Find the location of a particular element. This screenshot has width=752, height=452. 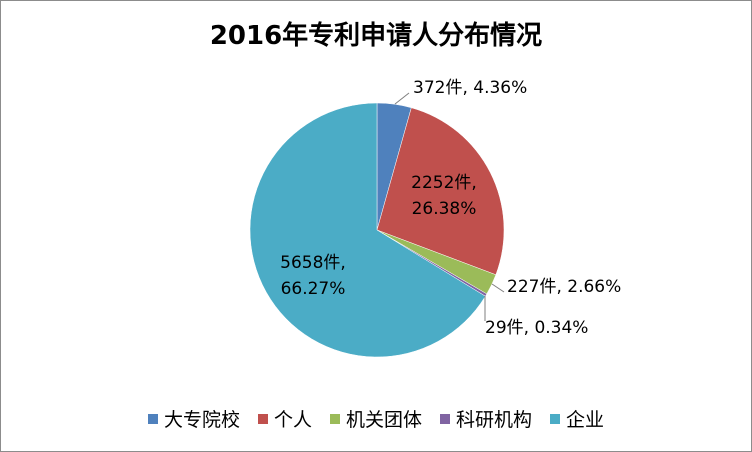

data-label-1: 2252件, 26.38% is located at coordinates (444, 196).